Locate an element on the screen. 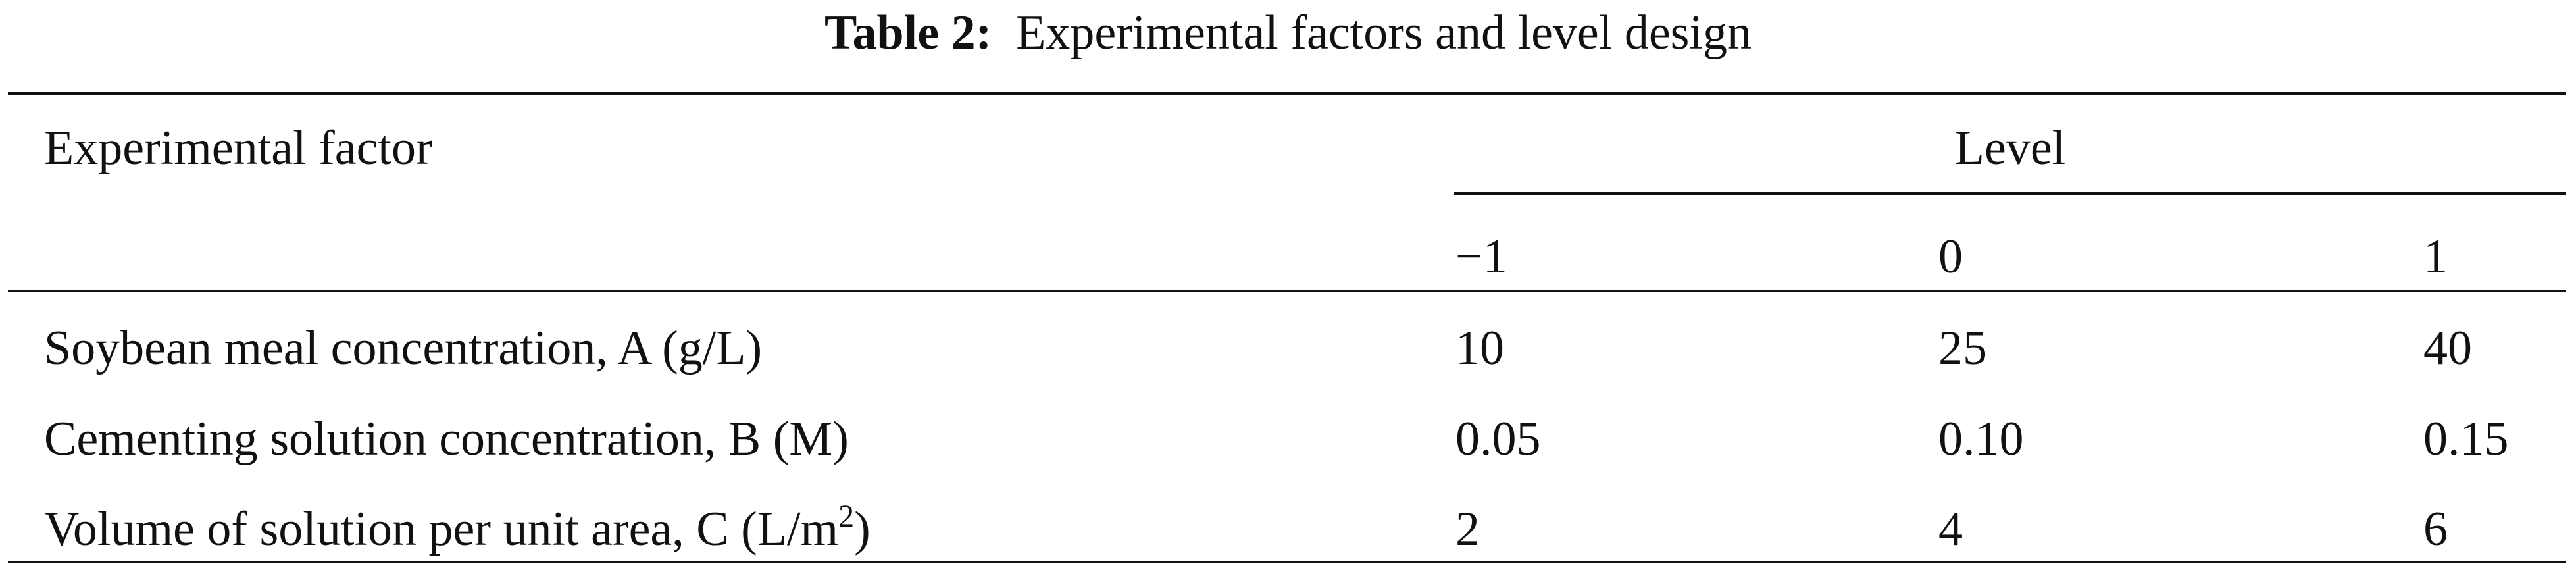 This screenshot has width=2576, height=570. level-rule is located at coordinates (2010, 194).